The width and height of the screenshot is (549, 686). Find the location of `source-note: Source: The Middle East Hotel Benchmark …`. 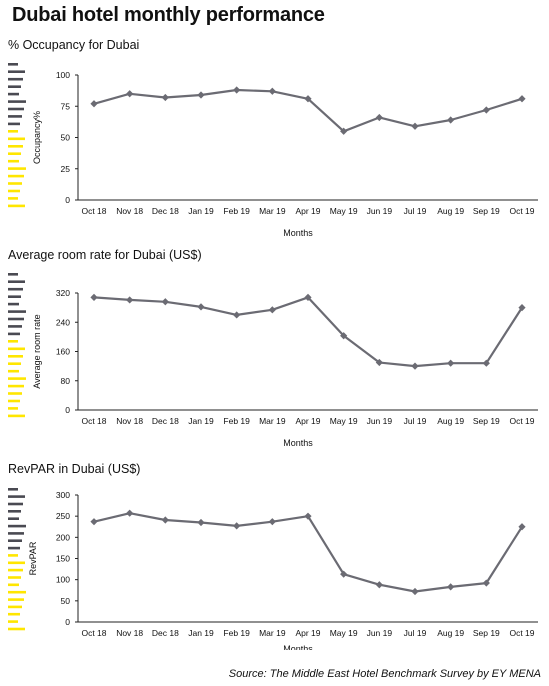

source-note: Source: The Middle East Hotel Benchmark … is located at coordinates (384, 674).